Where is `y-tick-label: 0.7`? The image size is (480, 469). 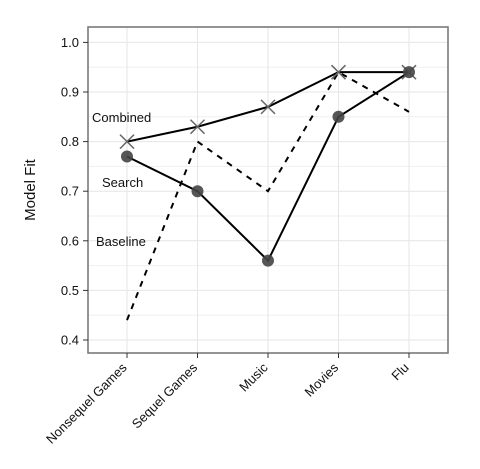 y-tick-label: 0.7 is located at coordinates (70, 191).